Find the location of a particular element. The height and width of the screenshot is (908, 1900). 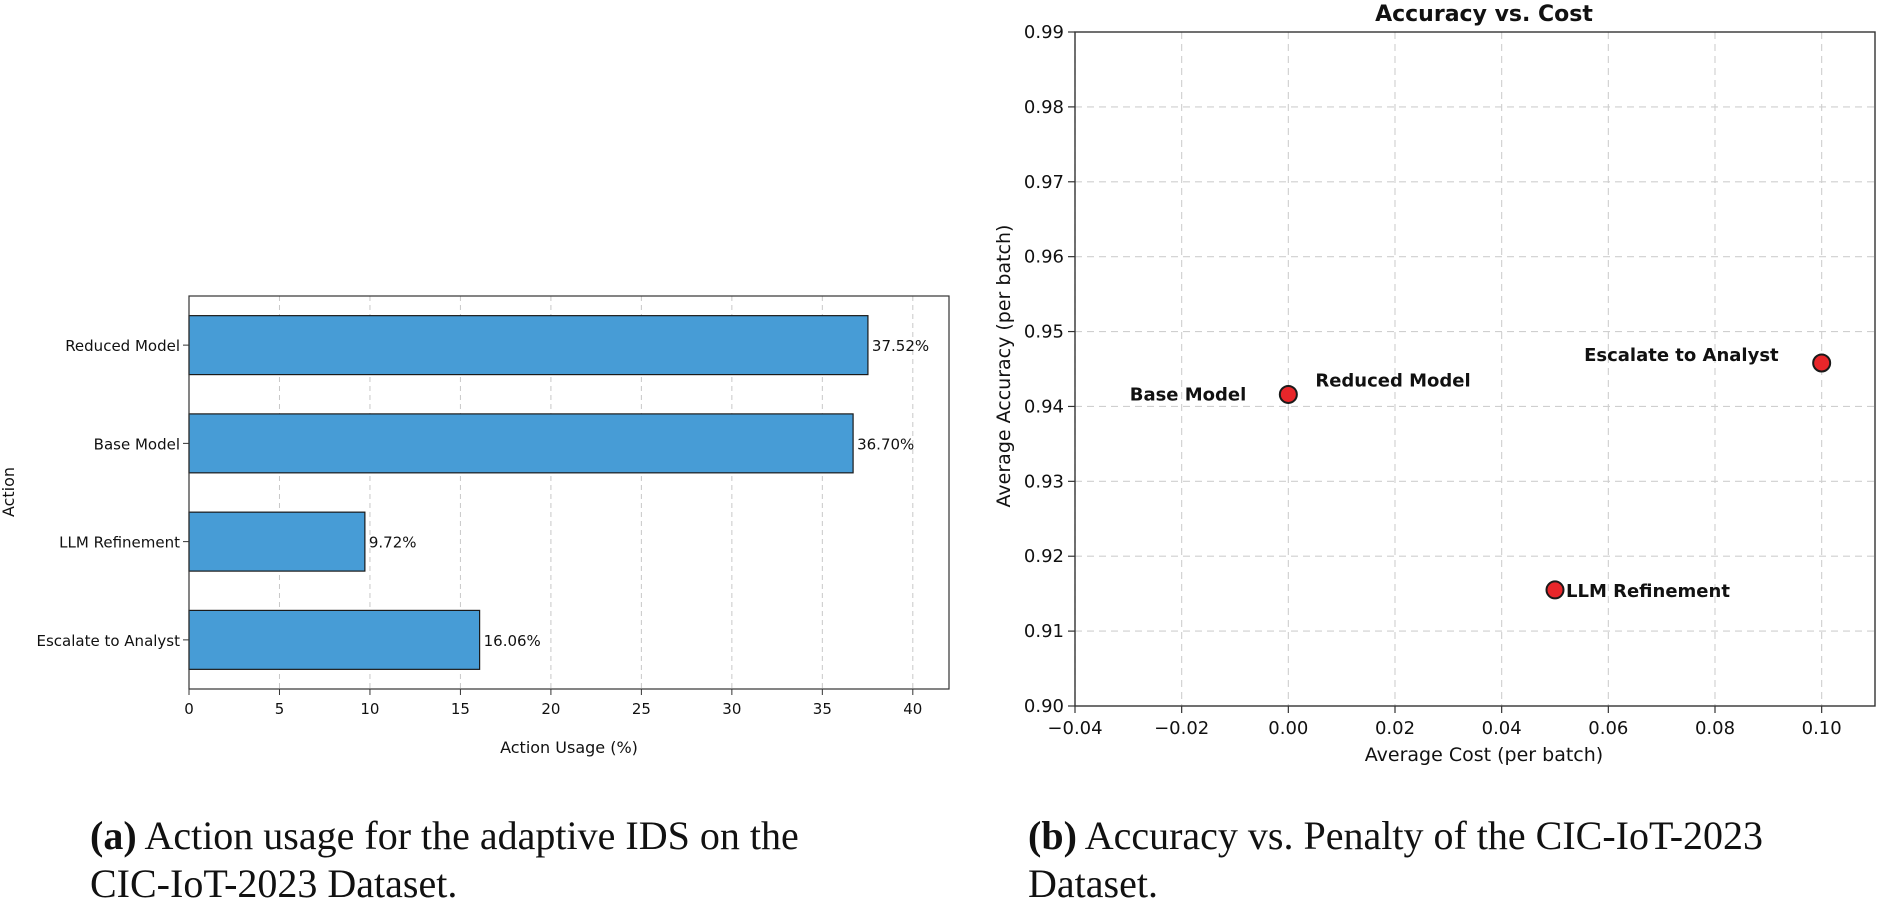

scatter-y-tick-label: 0.97 is located at coordinates (1044, 182).